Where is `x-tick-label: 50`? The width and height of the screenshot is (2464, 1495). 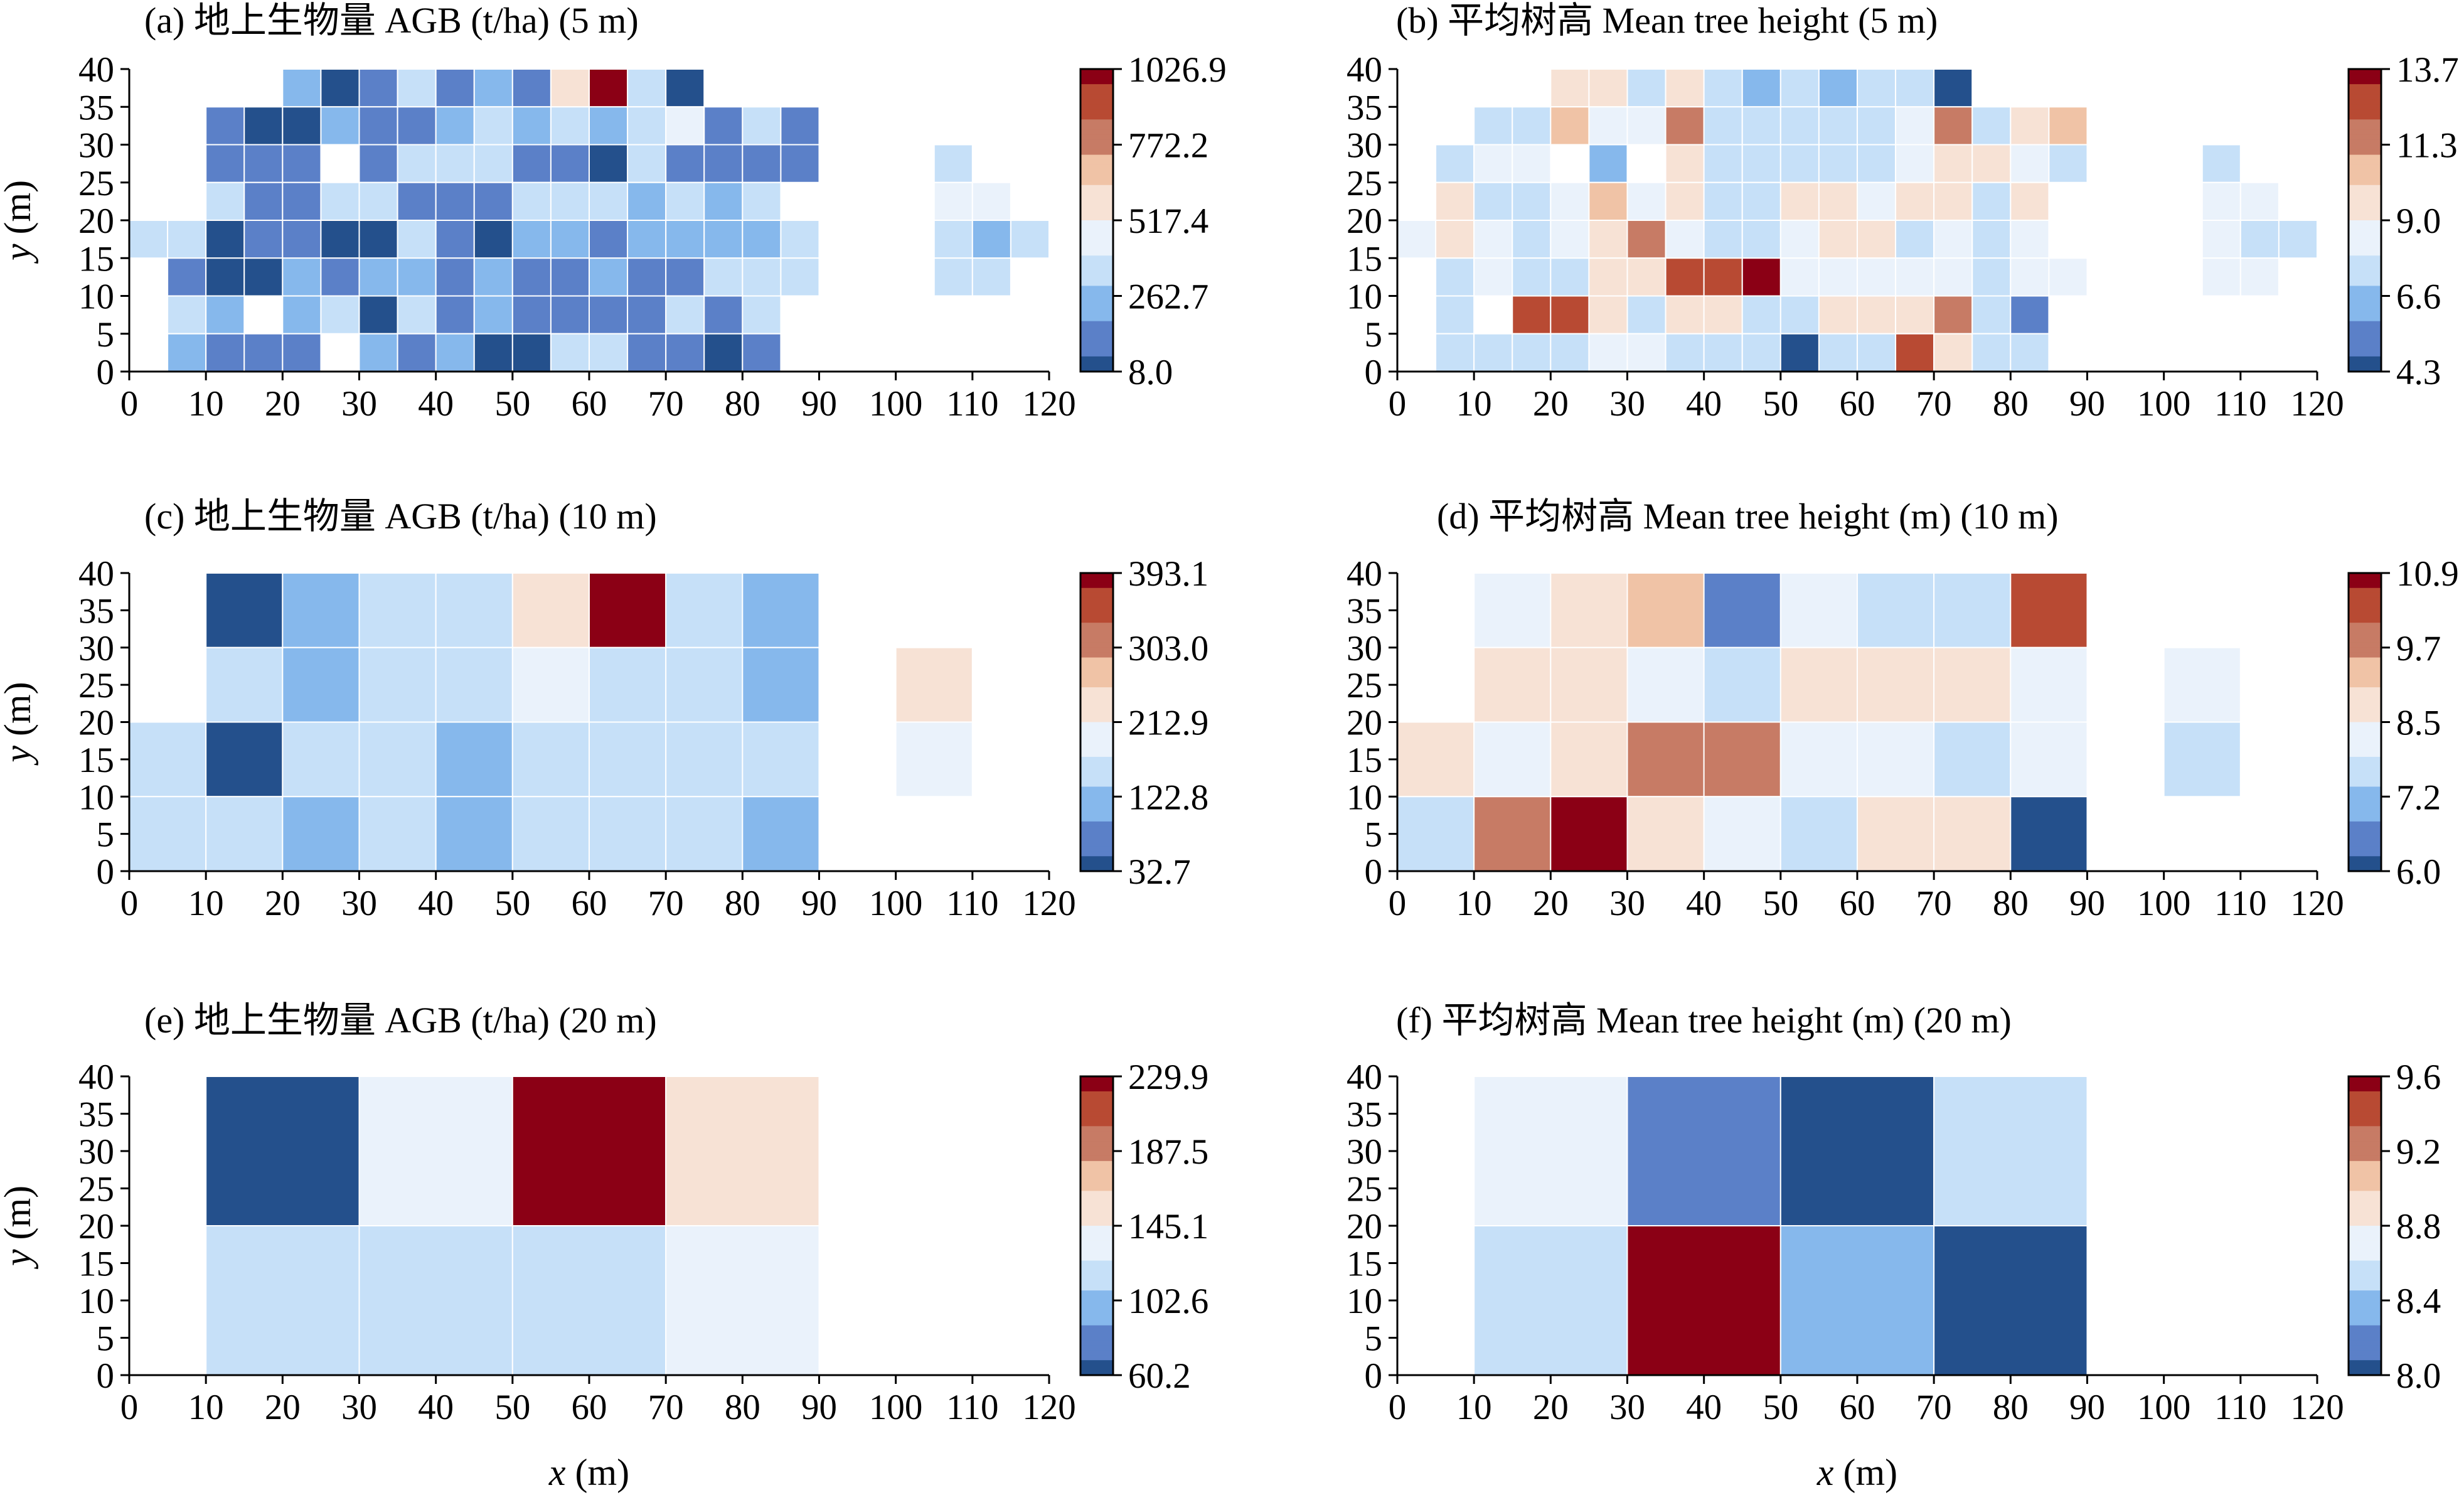 x-tick-label: 50 is located at coordinates (1780, 1408).